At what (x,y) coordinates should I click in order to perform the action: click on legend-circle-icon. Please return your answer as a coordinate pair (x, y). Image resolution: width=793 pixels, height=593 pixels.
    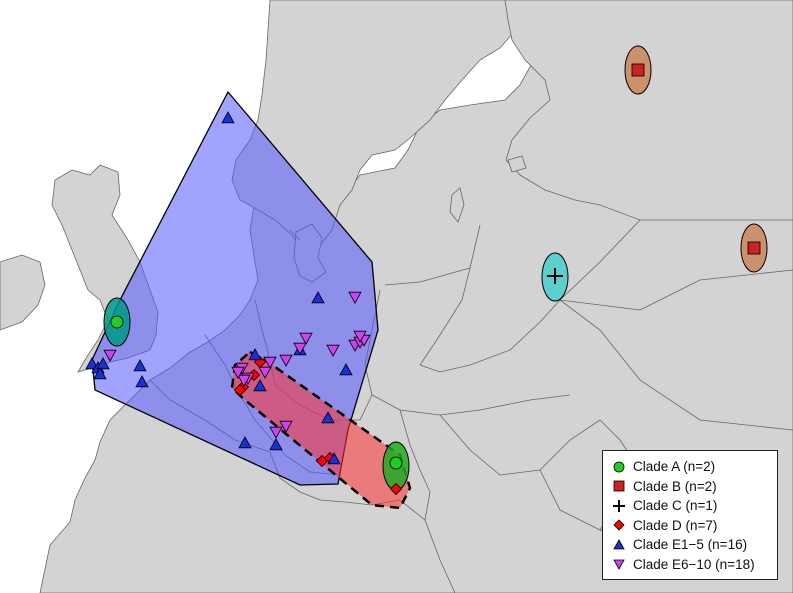
    Looking at the image, I should click on (619, 467).